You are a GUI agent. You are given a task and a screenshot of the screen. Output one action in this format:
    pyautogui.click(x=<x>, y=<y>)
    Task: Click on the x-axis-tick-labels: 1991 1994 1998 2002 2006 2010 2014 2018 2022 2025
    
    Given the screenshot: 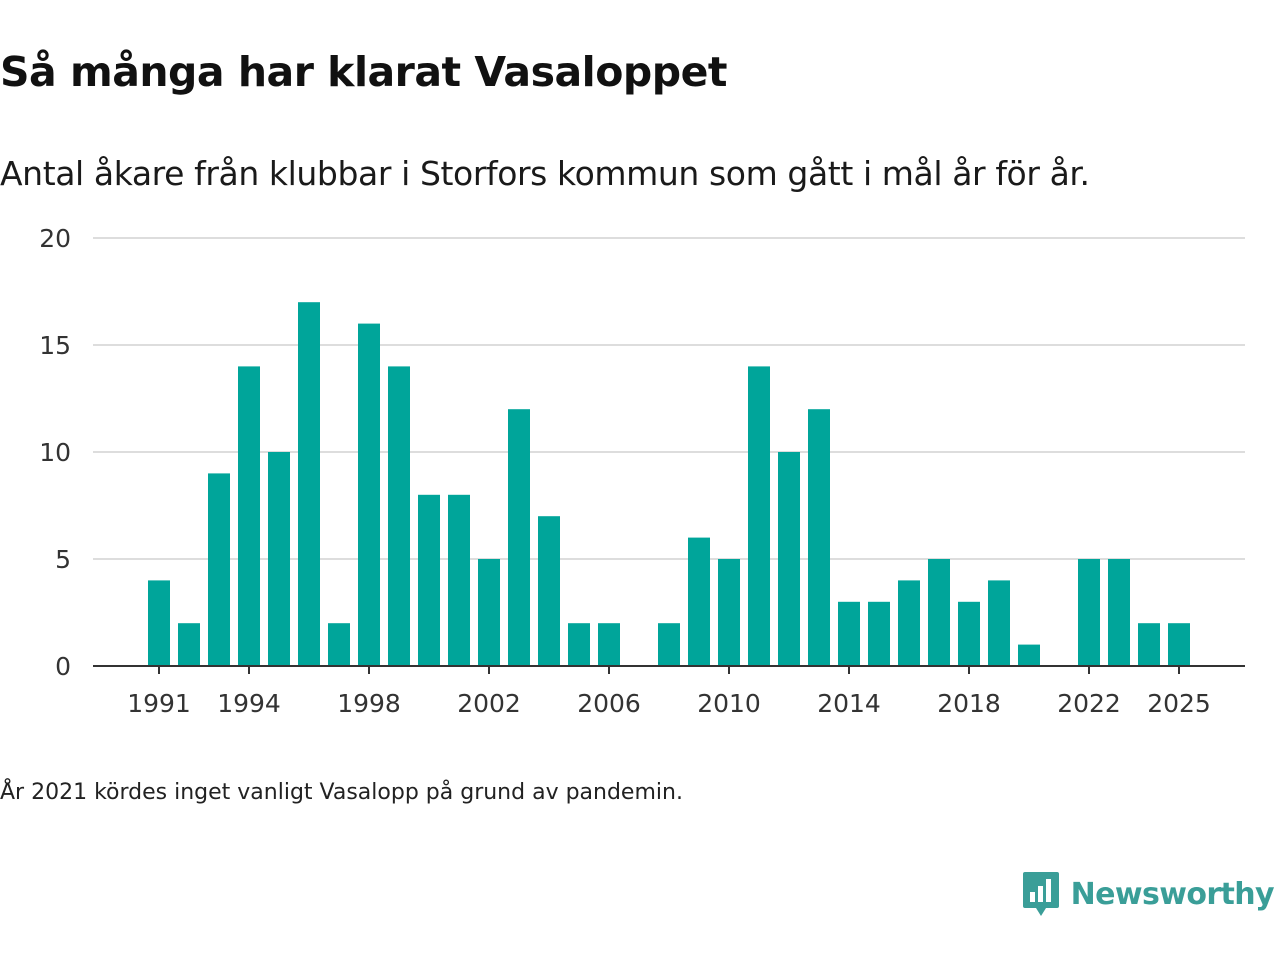 What is the action you would take?
    pyautogui.click(x=669, y=703)
    